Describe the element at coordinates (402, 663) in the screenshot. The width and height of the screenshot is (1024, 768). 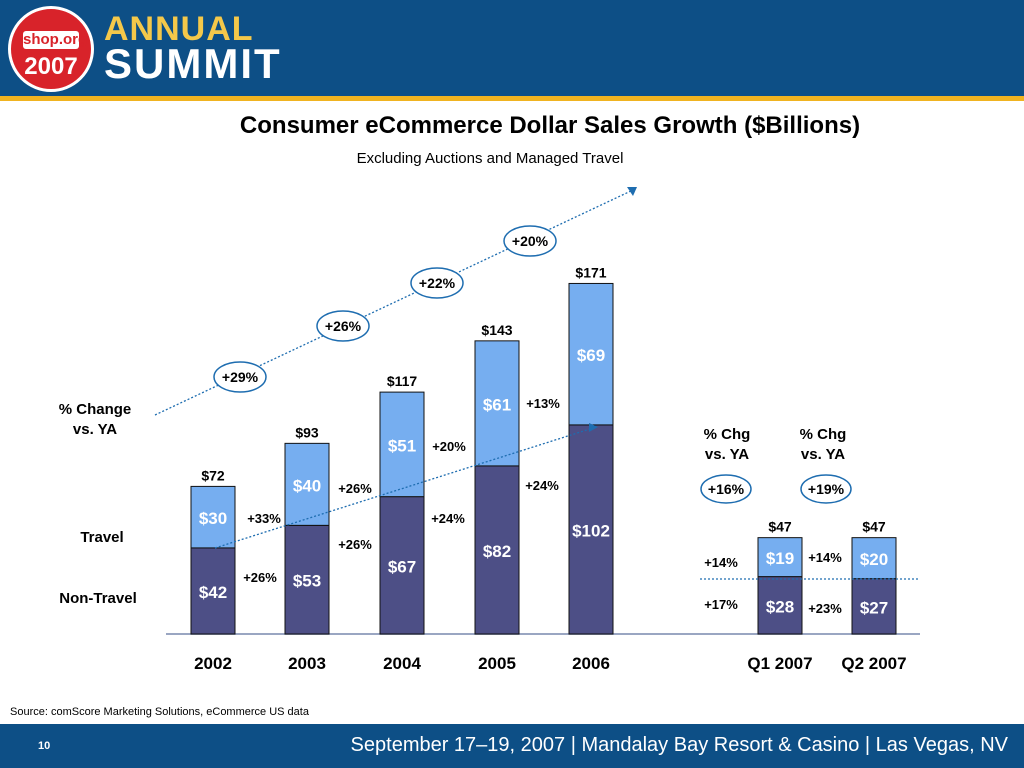
I see `x-tick-label: 2004` at that location.